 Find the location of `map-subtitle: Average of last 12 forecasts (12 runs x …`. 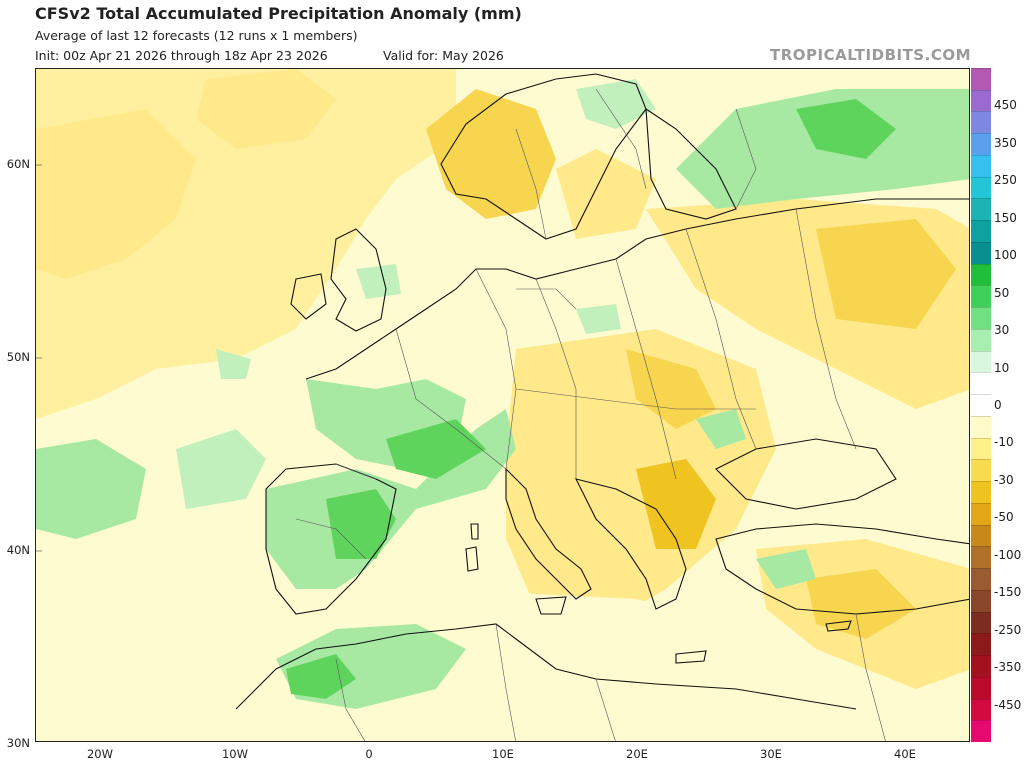

map-subtitle: Average of last 12 forecasts (12 runs x … is located at coordinates (196, 35).